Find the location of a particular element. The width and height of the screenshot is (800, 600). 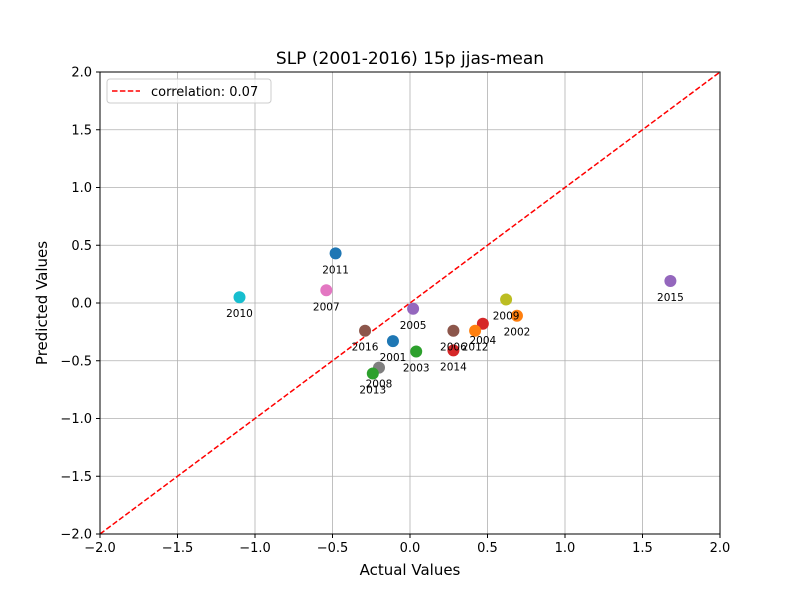

legend-box is located at coordinates (189, 91).